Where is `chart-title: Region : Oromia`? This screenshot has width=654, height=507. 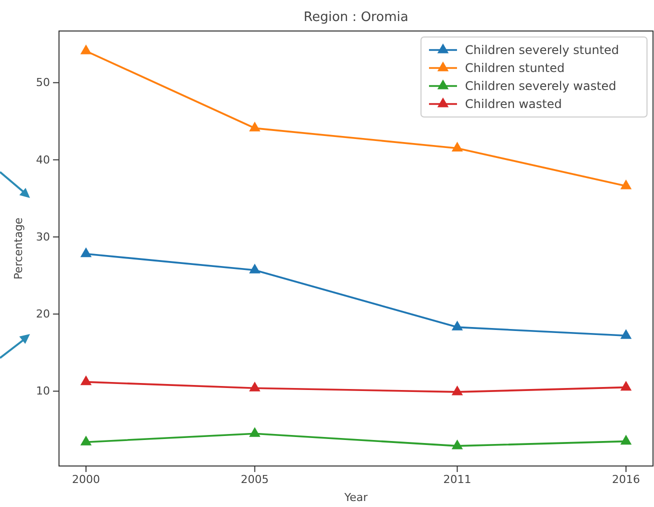 chart-title: Region : Oromia is located at coordinates (356, 17).